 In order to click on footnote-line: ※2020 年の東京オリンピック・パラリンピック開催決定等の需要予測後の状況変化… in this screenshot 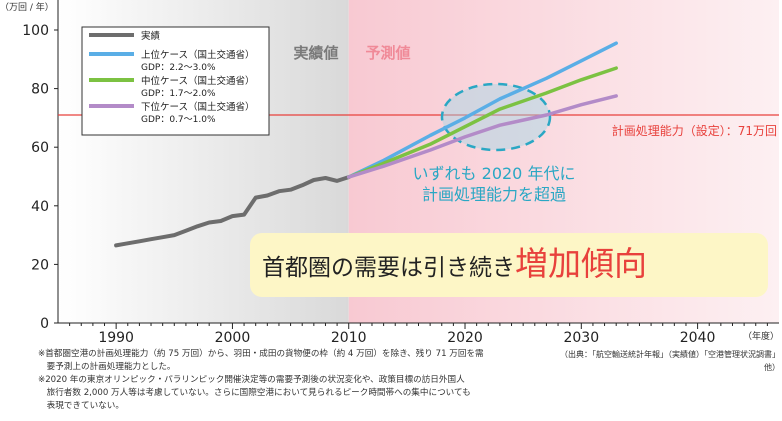, I will do `click(251, 380)`.